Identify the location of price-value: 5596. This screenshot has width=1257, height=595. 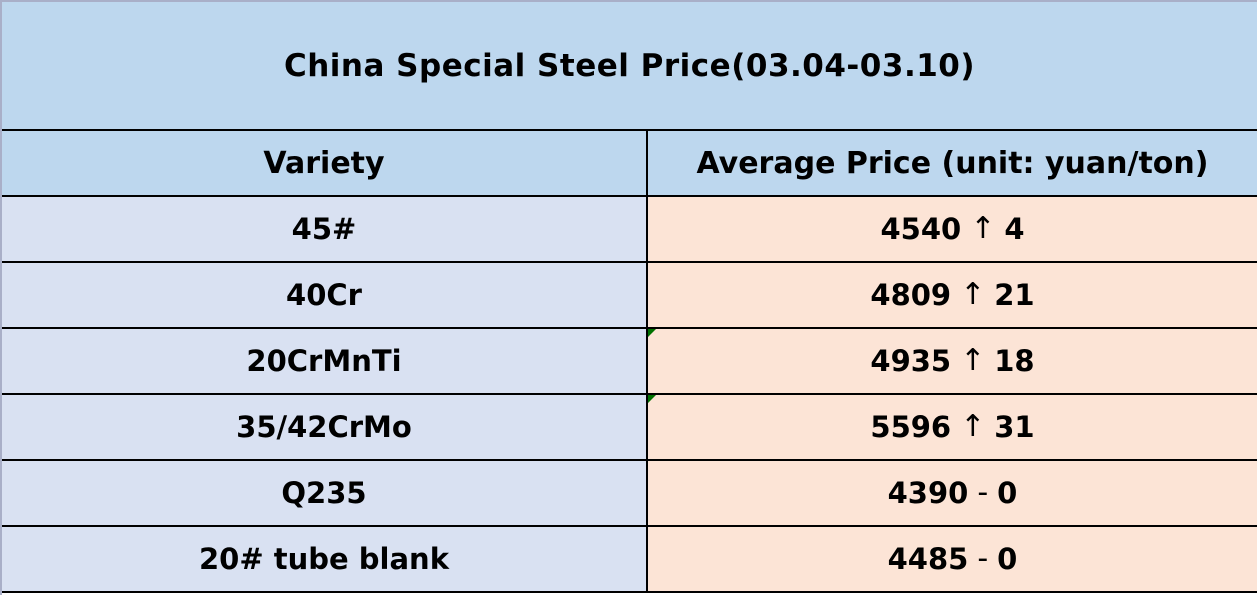
(911, 427).